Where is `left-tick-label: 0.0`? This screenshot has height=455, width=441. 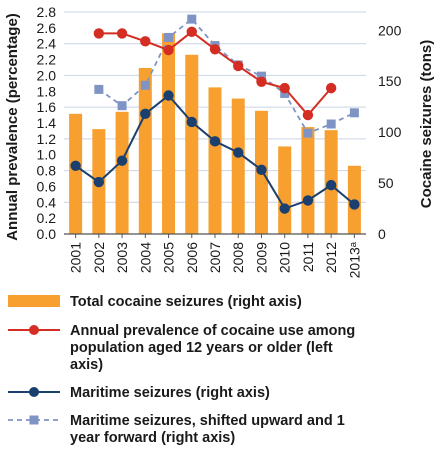
left-tick-label: 0.0 is located at coordinates (47, 234).